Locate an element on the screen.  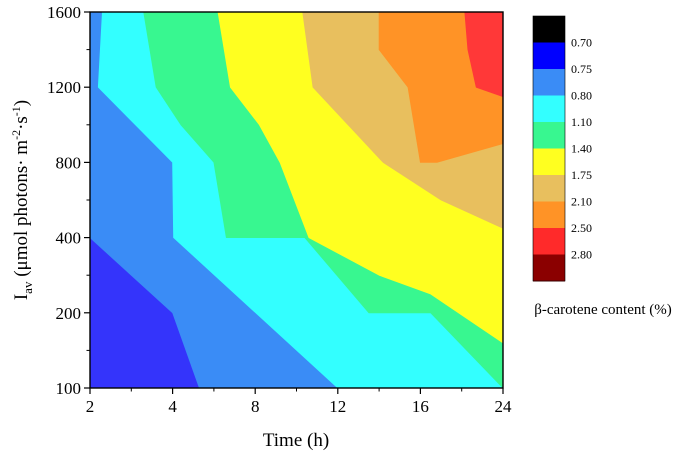
y-axis-title: Iav (μmol photons· m-2·s-1) is located at coordinates (22, 200).